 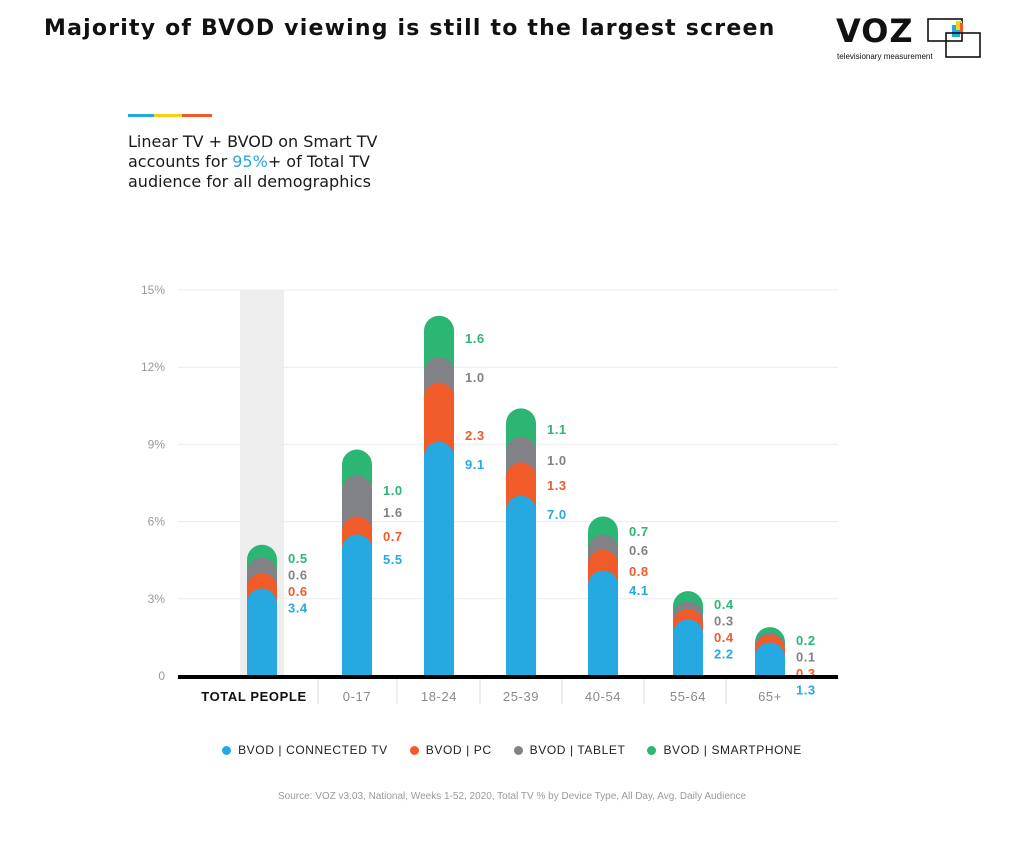 I want to click on value-label-connected-tv: 4.1, so click(x=639, y=590).